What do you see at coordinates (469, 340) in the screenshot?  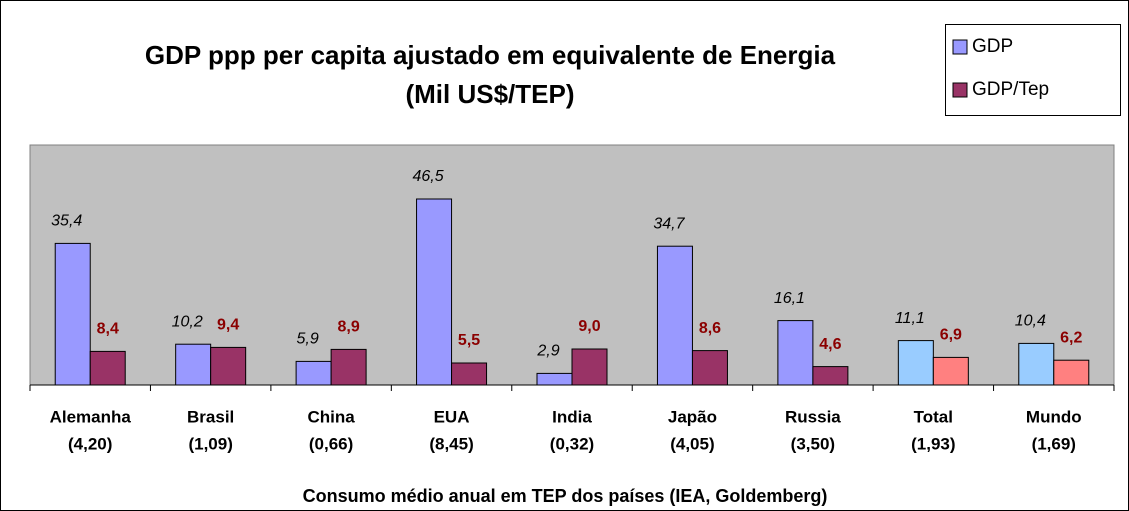 I see `value-label: 5,5` at bounding box center [469, 340].